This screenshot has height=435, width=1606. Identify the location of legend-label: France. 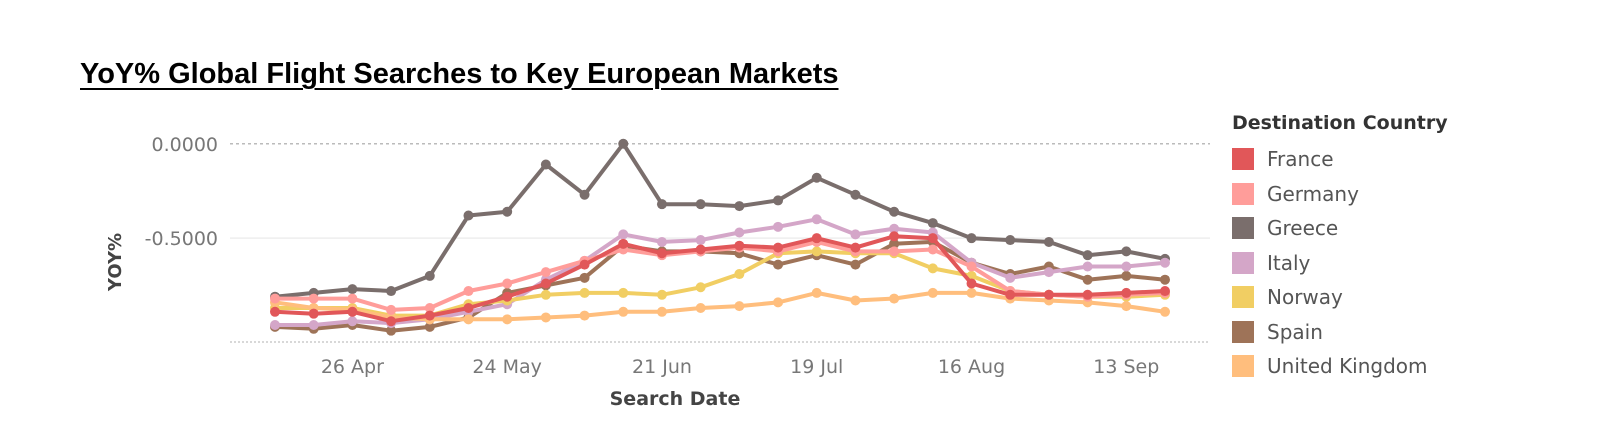
(1300, 159).